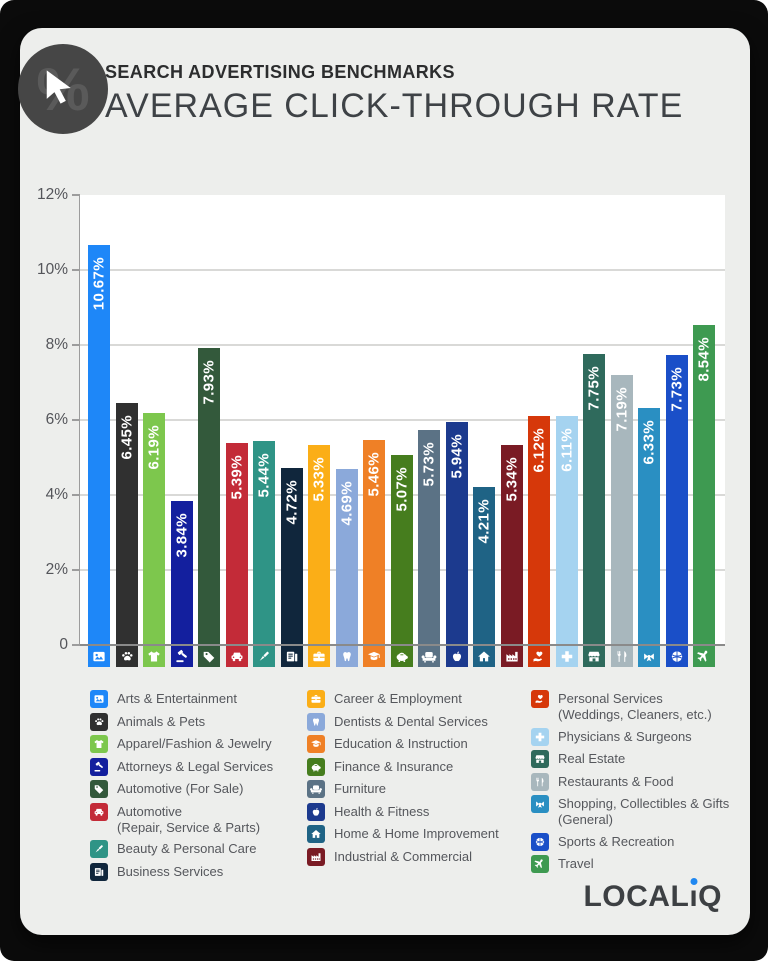  Describe the element at coordinates (413, 699) in the screenshot. I see `legend-item: Career & Employment` at that location.